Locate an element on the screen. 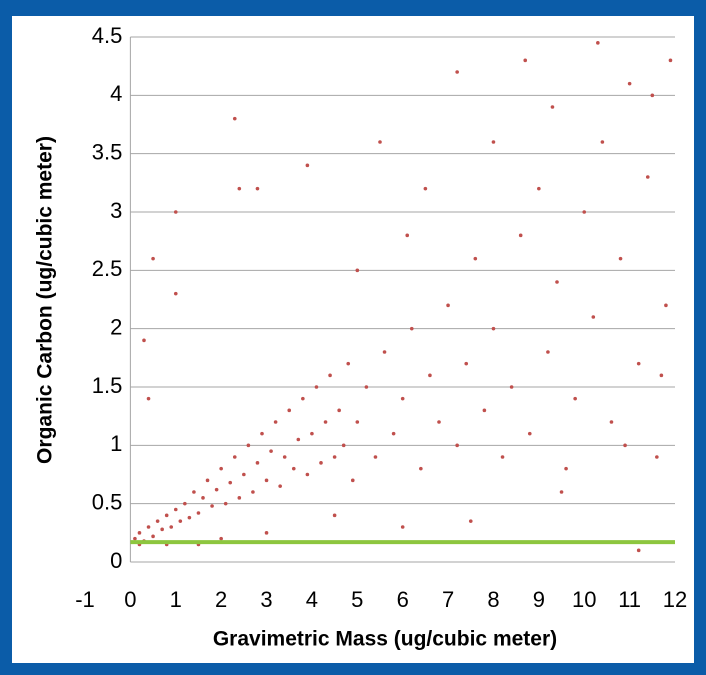  x-tick-label: 12 is located at coordinates (675, 599).